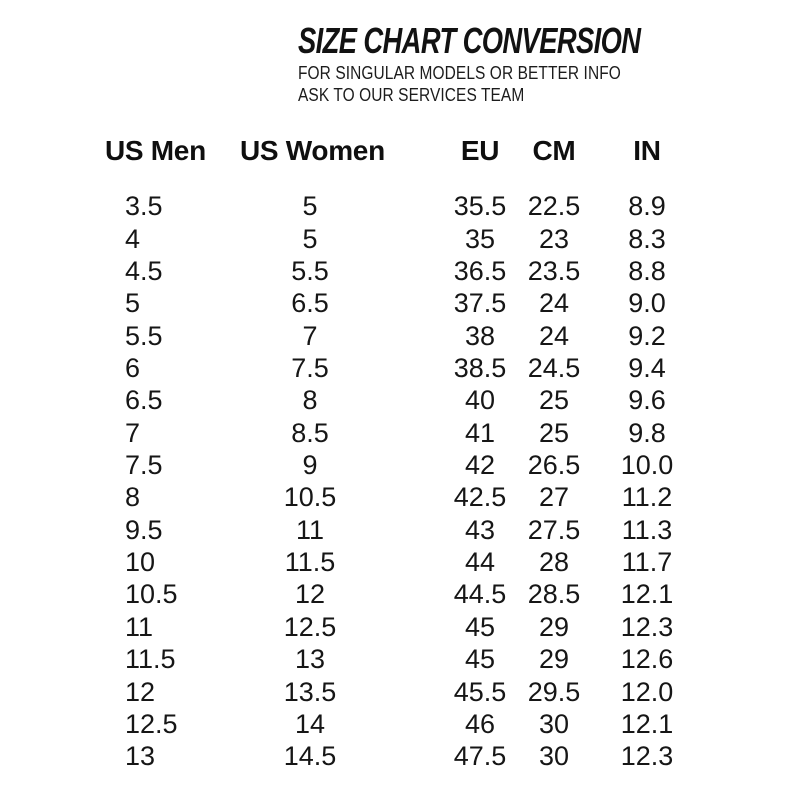 The width and height of the screenshot is (800, 800). Describe the element at coordinates (647, 529) in the screenshot. I see `cell-in: 11.3` at that location.